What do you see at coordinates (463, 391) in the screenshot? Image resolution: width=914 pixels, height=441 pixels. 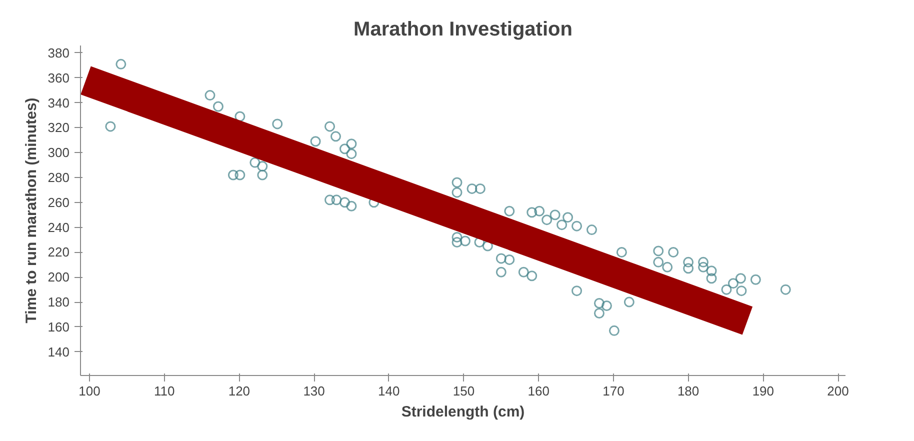 I see `x-tick-label: 150` at bounding box center [463, 391].